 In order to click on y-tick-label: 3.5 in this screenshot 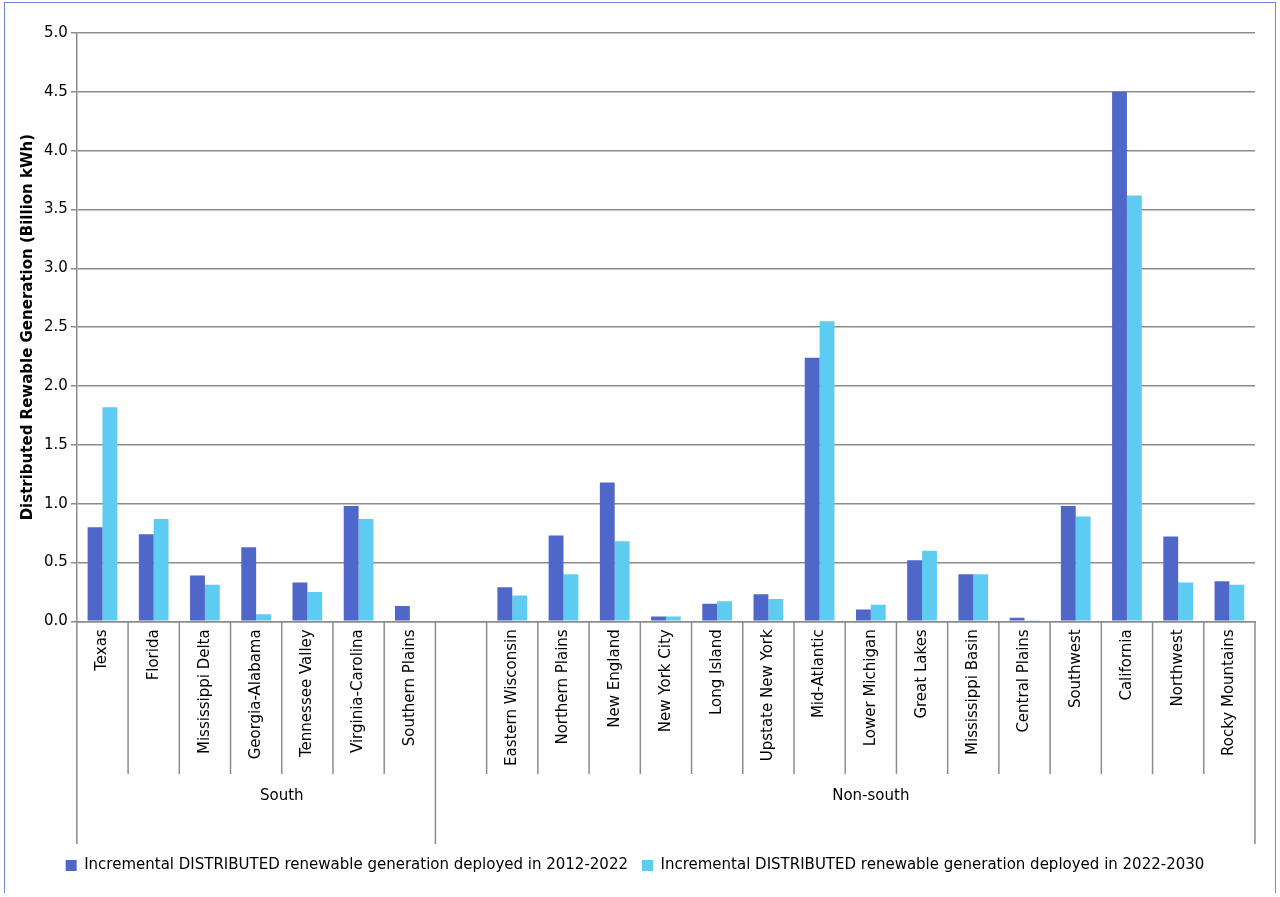, I will do `click(56, 208)`.